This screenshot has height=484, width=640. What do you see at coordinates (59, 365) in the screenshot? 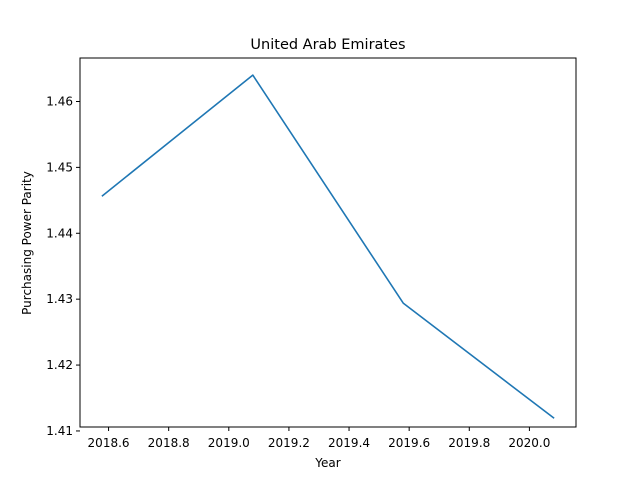
I see `y-tick-label: 1.42` at bounding box center [59, 365].